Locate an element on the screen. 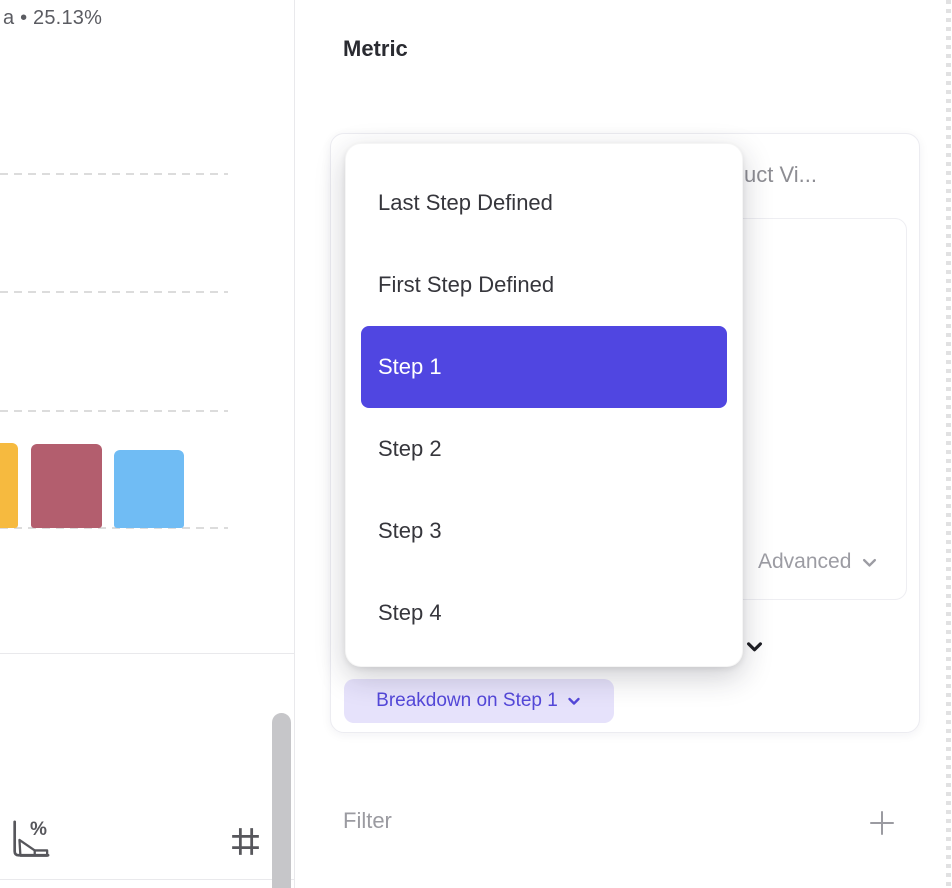 This screenshot has width=952, height=888. breakdown-button-label: Breakdown on Step 1 is located at coordinates (467, 700).